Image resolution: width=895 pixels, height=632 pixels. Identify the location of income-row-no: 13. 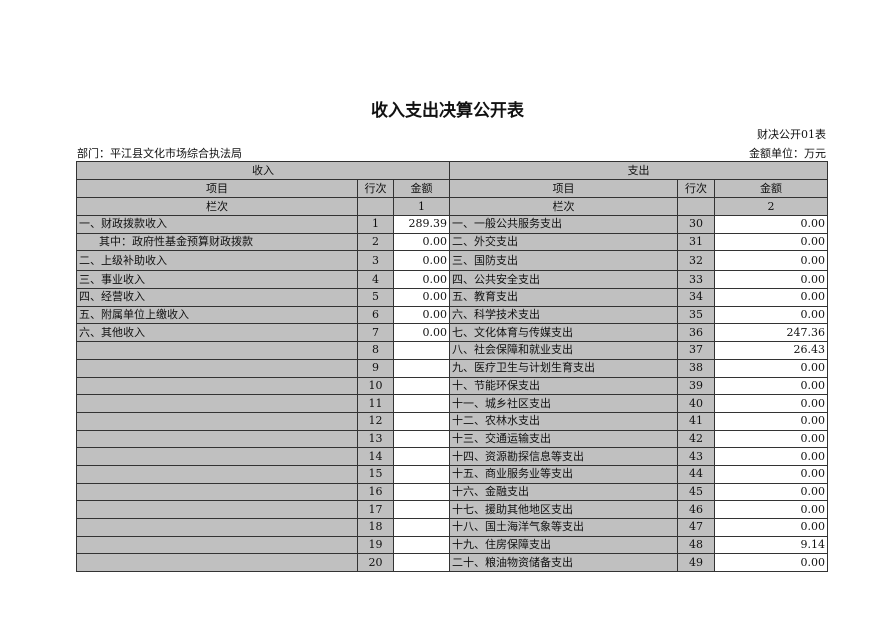
(375, 439).